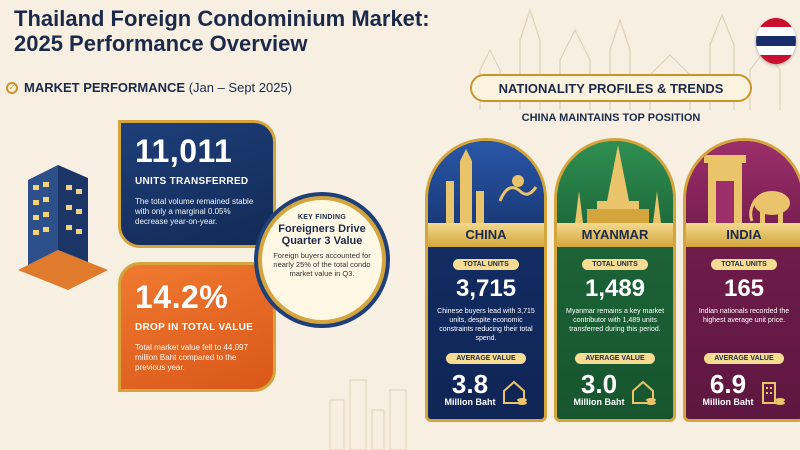  What do you see at coordinates (184, 151) in the screenshot?
I see `units-transferred-value: 11,011` at bounding box center [184, 151].